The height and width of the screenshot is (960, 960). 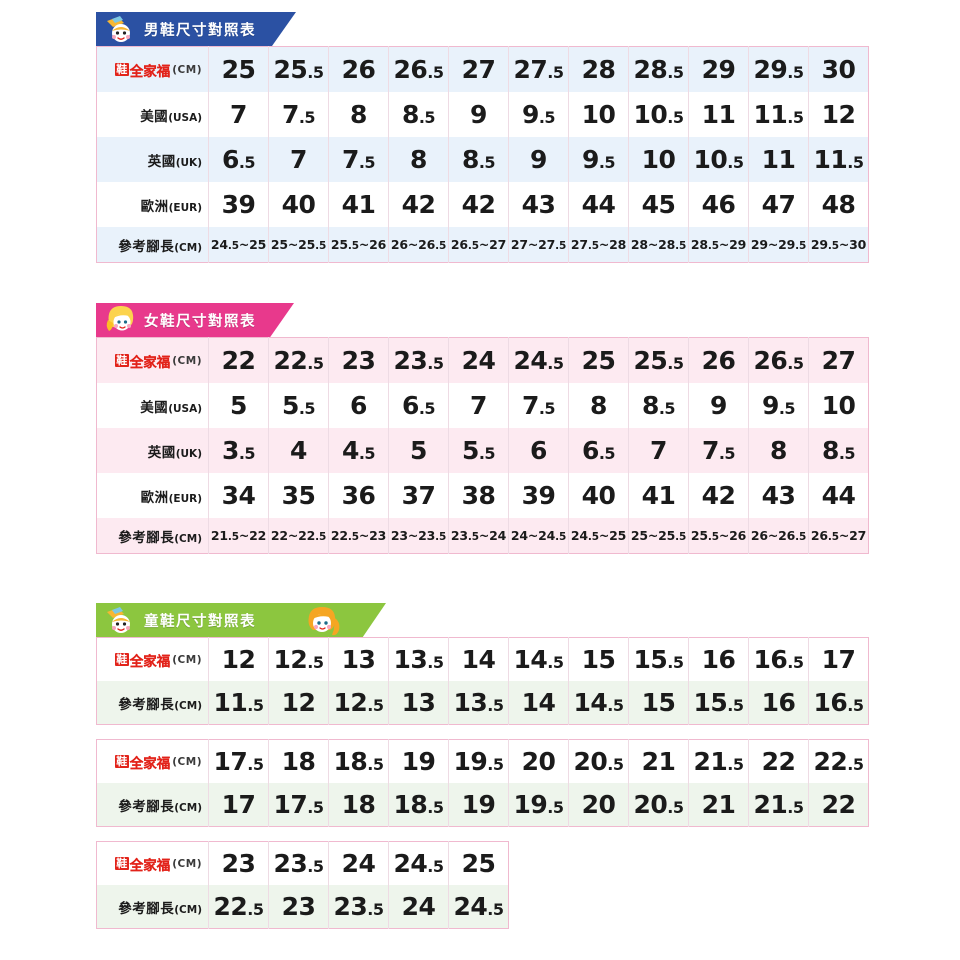 What do you see at coordinates (298, 907) in the screenshot?
I see `size-cell: 23` at bounding box center [298, 907].